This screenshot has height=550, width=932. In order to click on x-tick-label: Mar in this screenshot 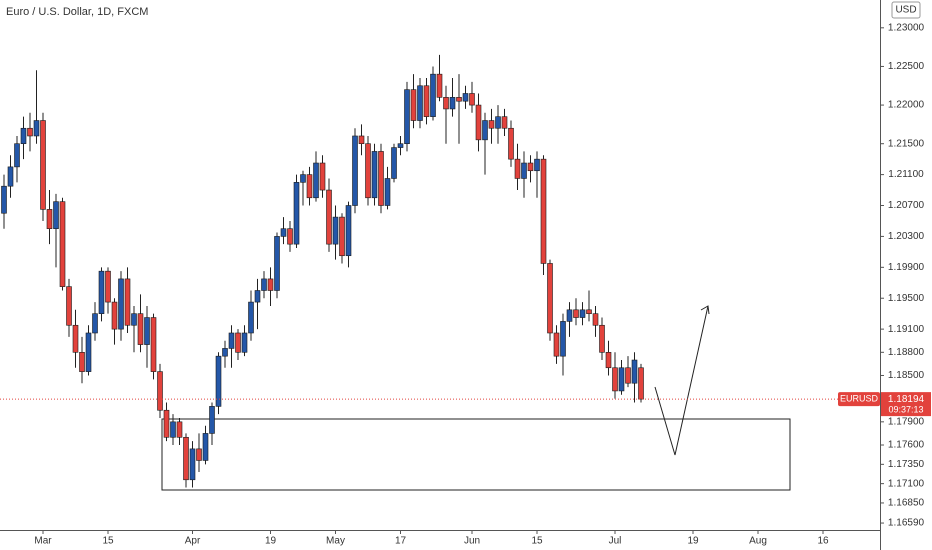, I will do `click(43, 541)`.